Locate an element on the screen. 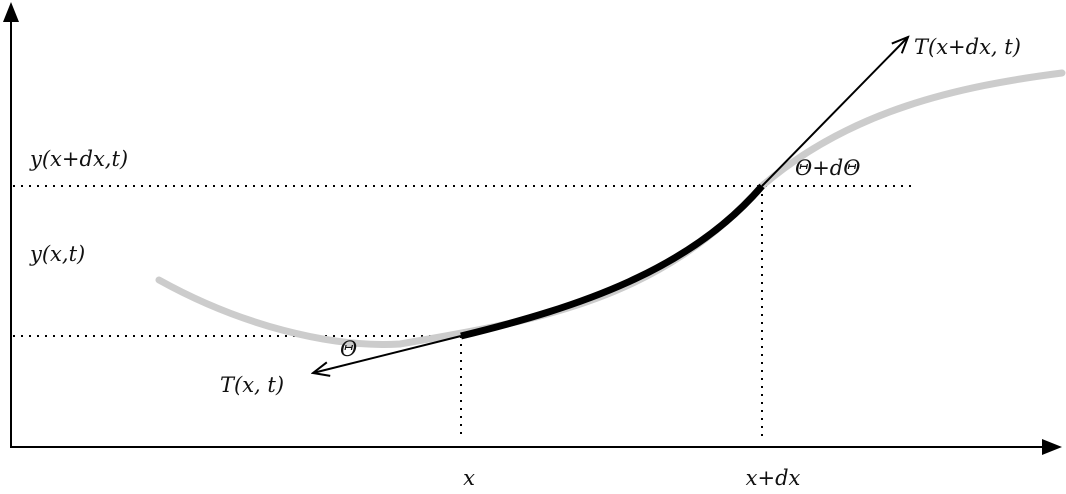 The height and width of the screenshot is (494, 1066). string-segment is located at coordinates (612, 261).